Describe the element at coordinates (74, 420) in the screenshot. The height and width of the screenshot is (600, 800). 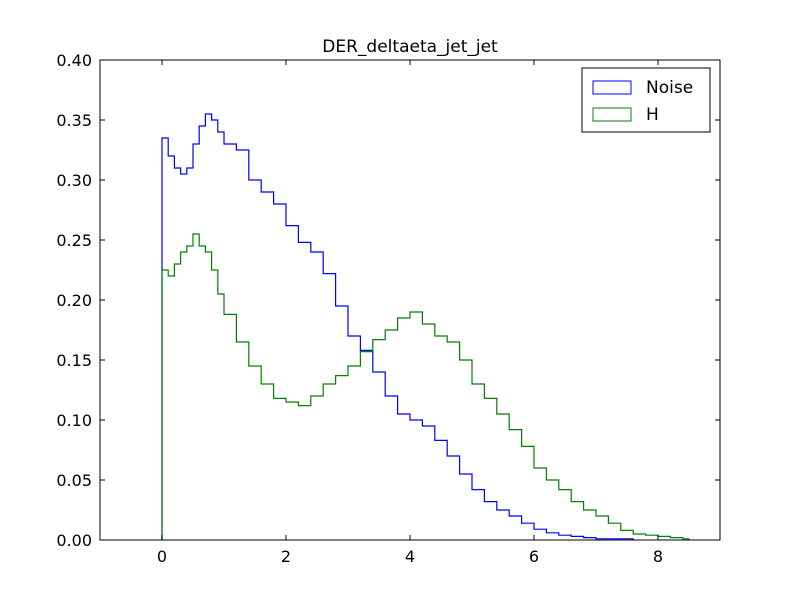
I see `y-tick-label: 0.10` at that location.